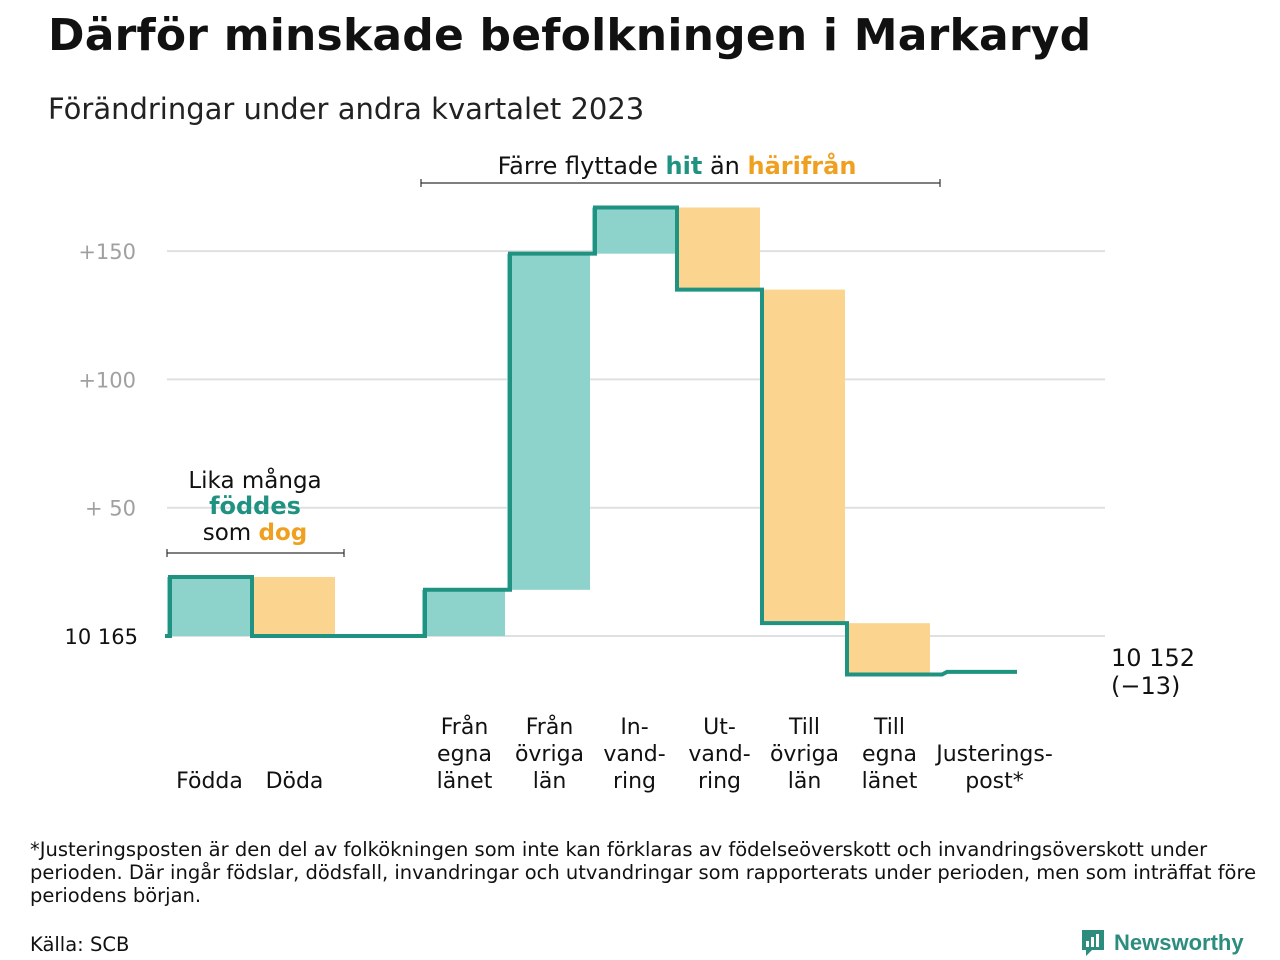 This screenshot has height=960, width=1280. I want to click on category-label: In-vand-ring, so click(634, 754).